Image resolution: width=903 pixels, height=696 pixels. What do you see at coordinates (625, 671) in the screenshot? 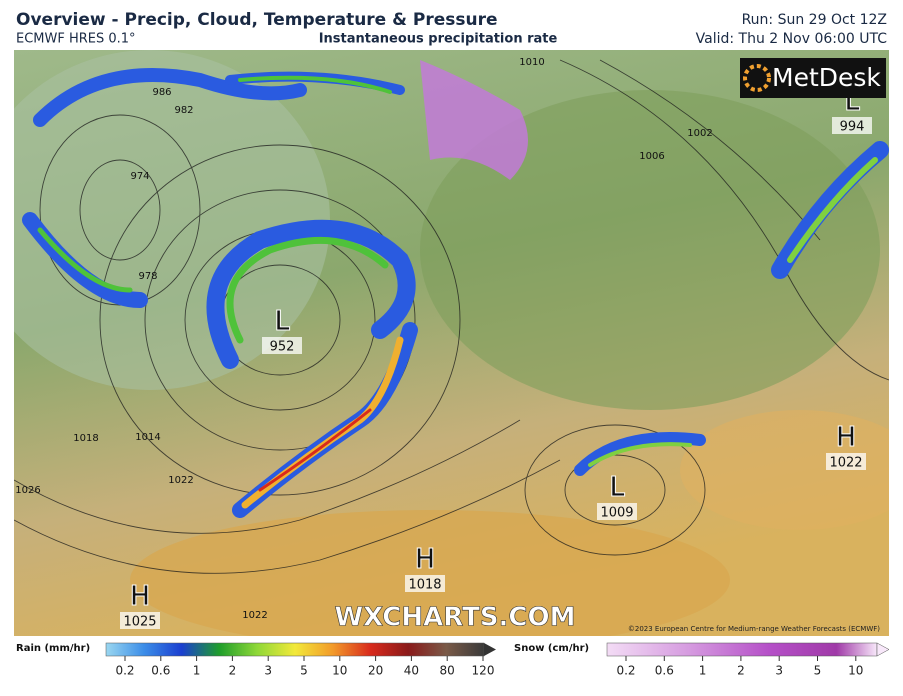
I see `snow-tick-label: 0.2` at bounding box center [625, 671].